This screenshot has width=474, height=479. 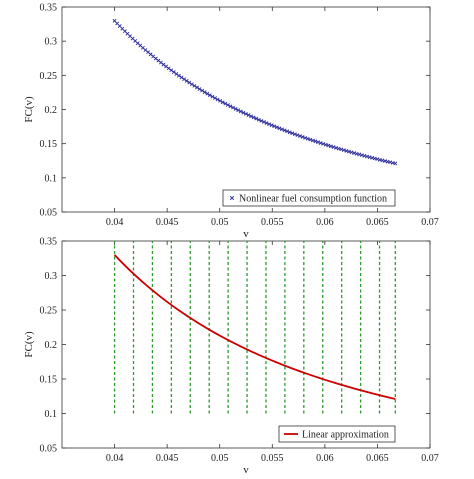 I want to click on x-tick-label: 0.065, so click(x=377, y=222).